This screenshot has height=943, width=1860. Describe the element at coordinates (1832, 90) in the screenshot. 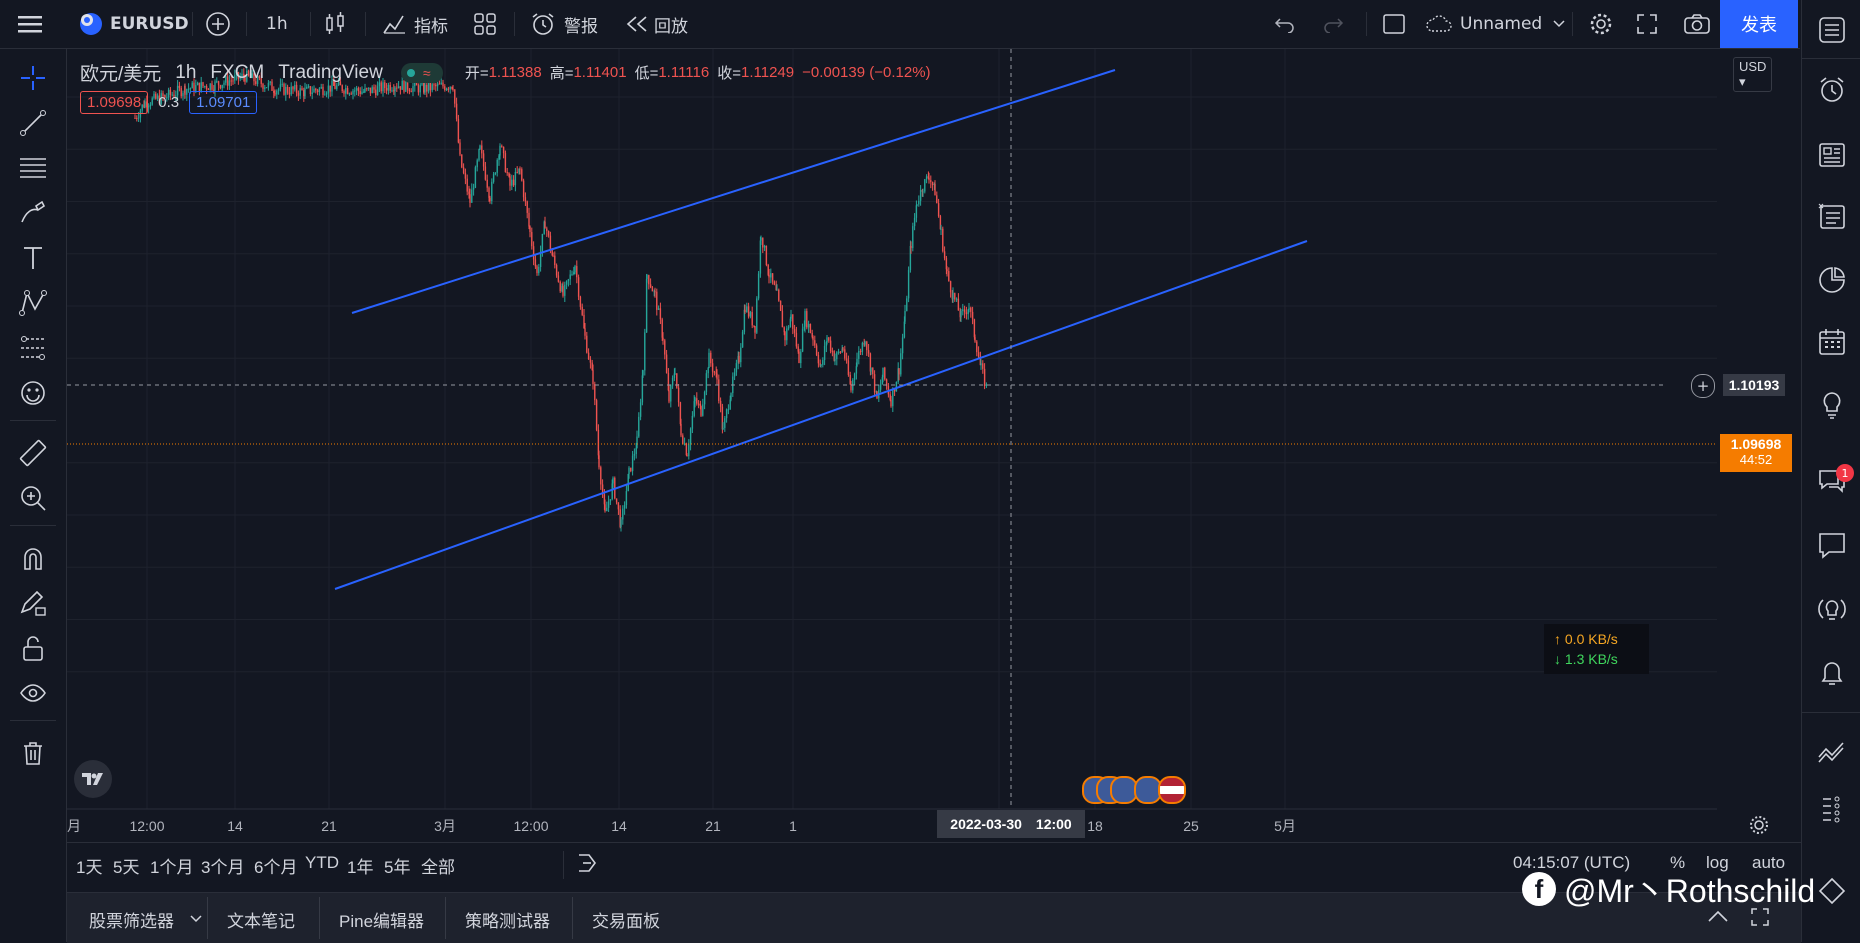

I see `alarm-clock-icon` at that location.